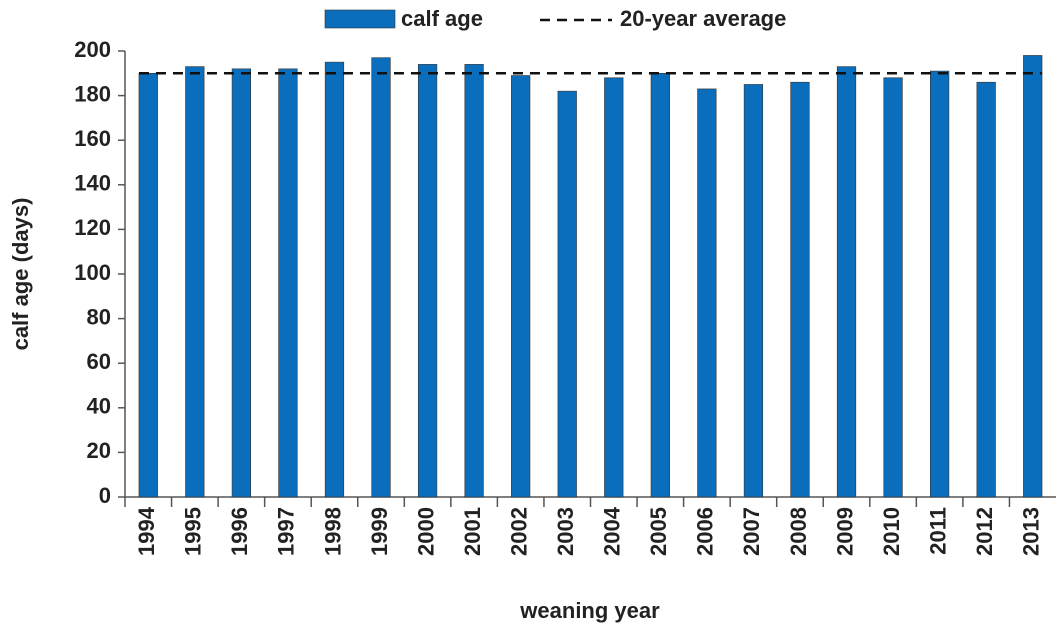 This screenshot has height=632, width=1056. I want to click on x-tick-label: 2007, so click(751, 531).